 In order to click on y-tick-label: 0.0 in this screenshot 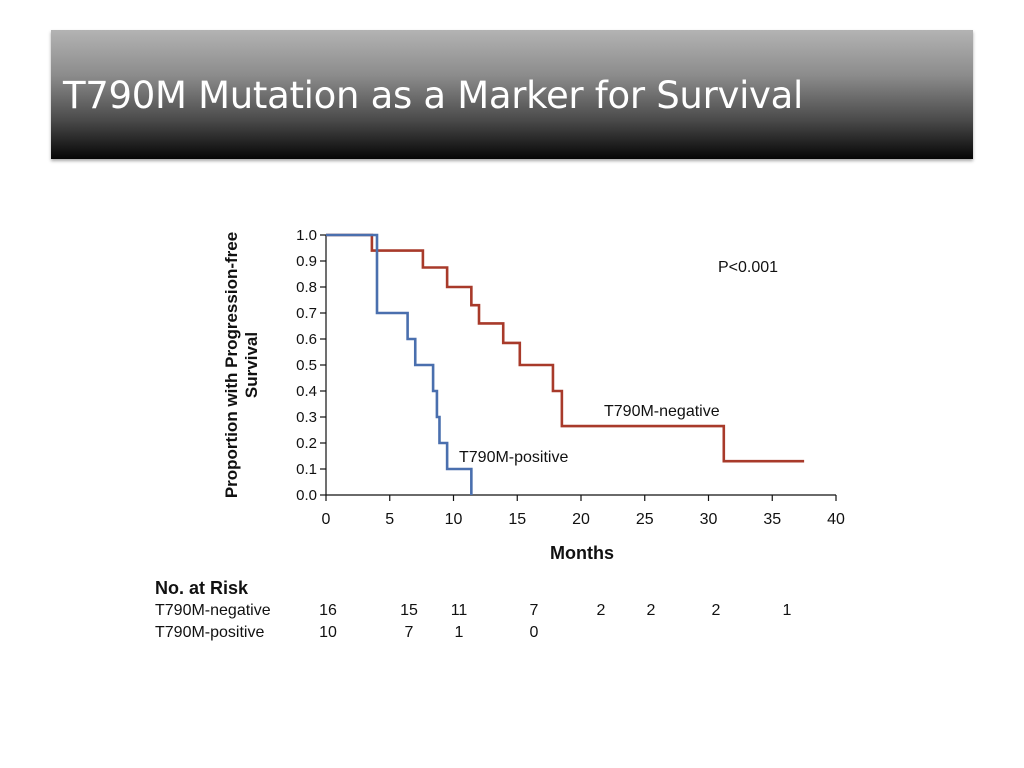, I will do `click(306, 495)`.